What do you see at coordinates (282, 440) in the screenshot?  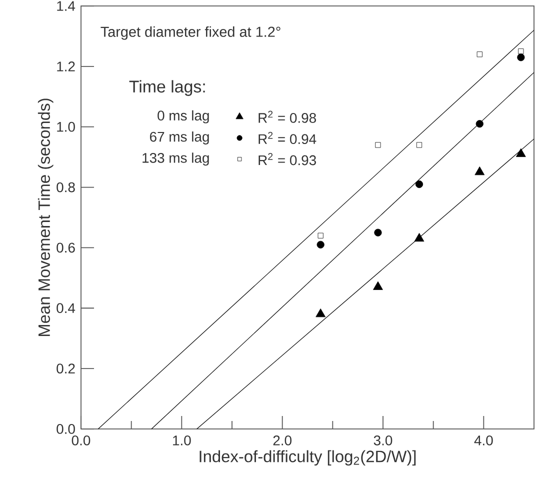 I see `x-tick-label: 2.0` at bounding box center [282, 440].